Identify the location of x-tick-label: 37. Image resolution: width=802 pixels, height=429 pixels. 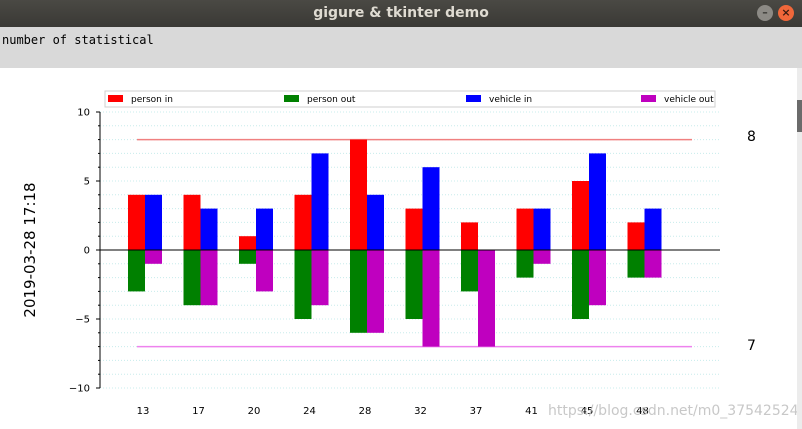
(476, 411).